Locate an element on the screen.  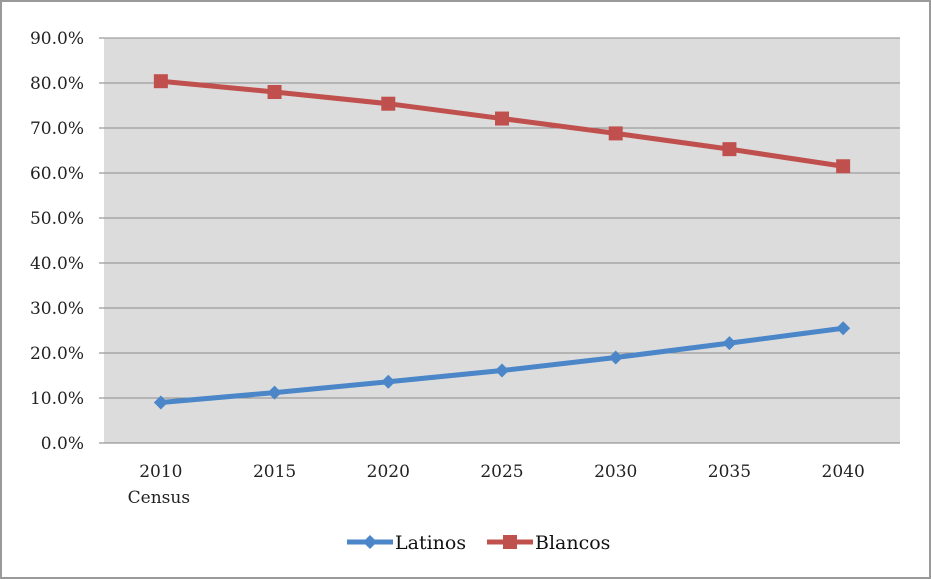
y-tick-label: 90.0% is located at coordinates (57, 39).